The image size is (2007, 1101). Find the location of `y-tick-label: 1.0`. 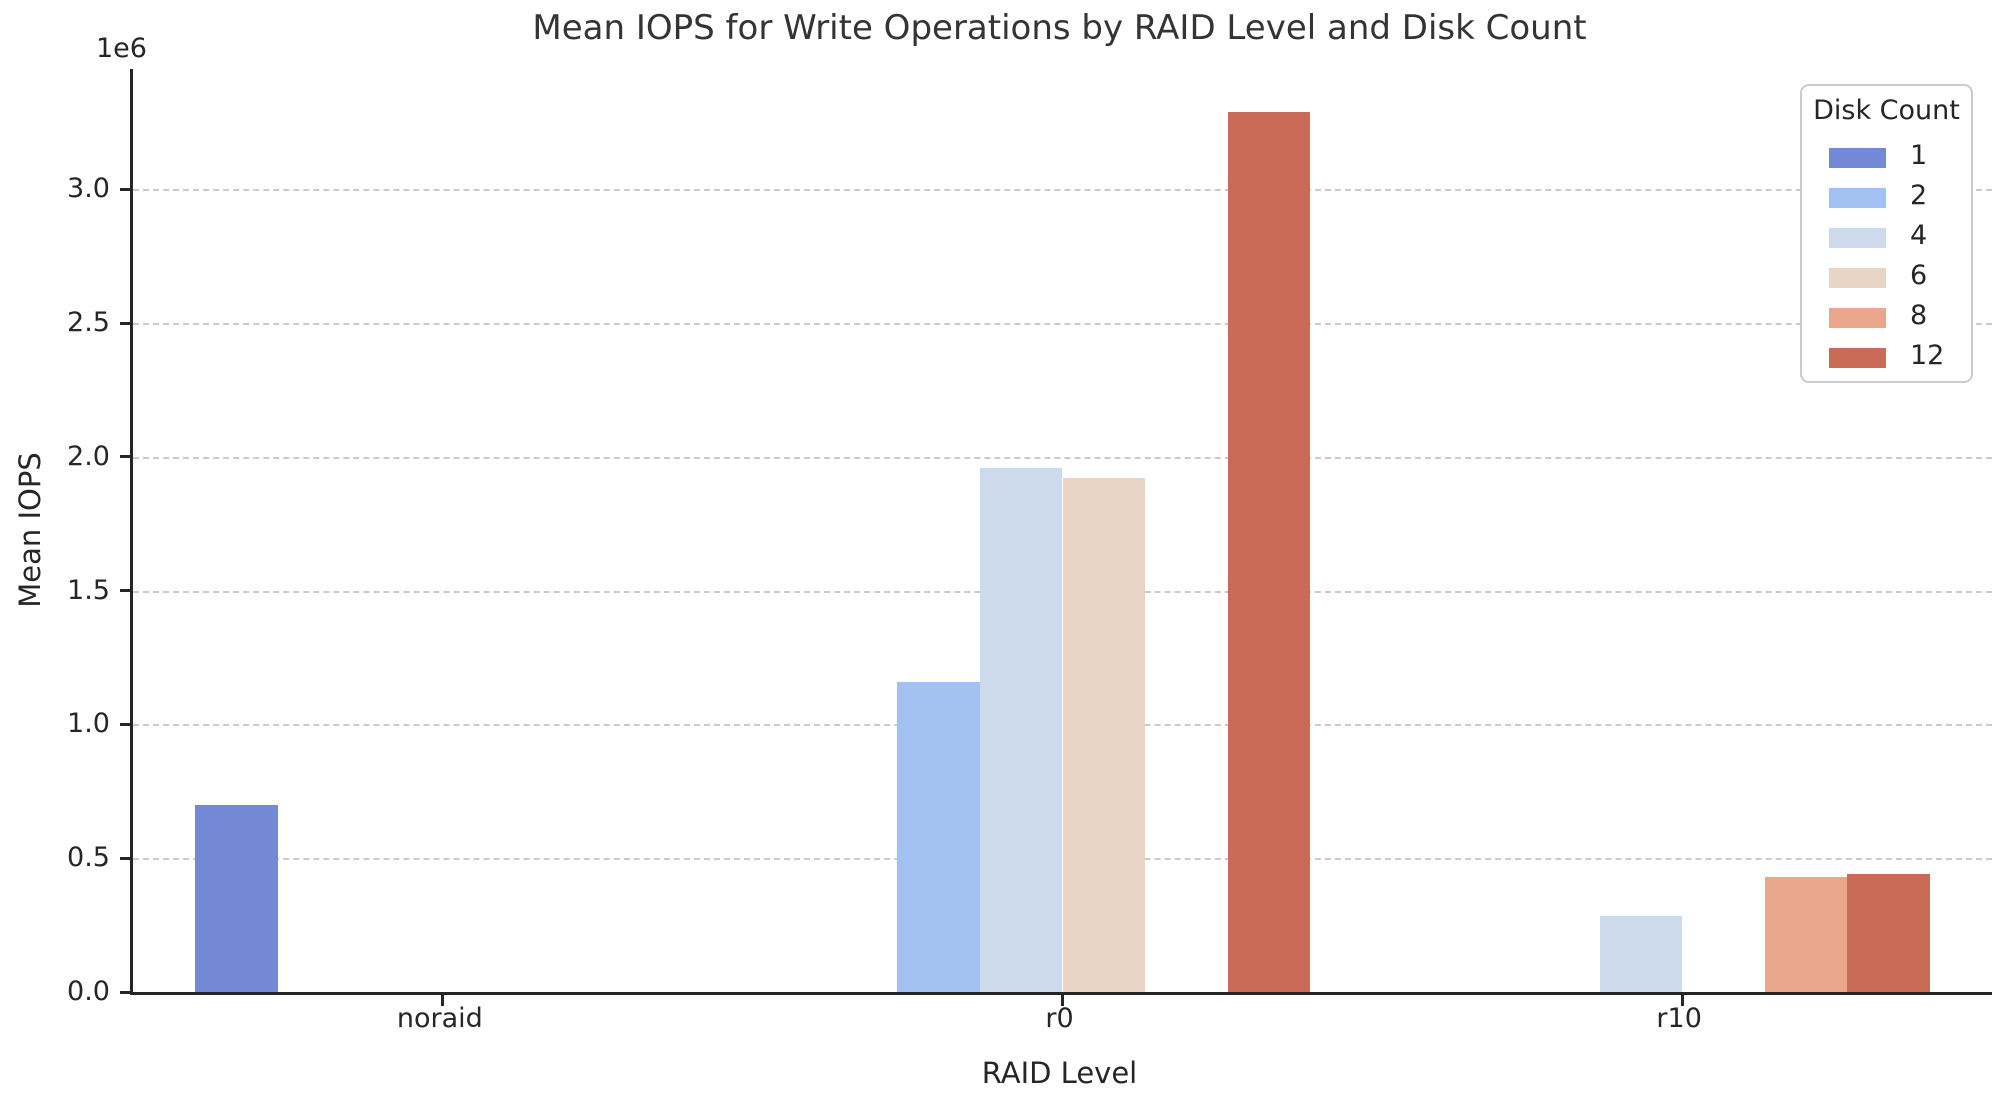

y-tick-label: 1.0 is located at coordinates (88, 724).